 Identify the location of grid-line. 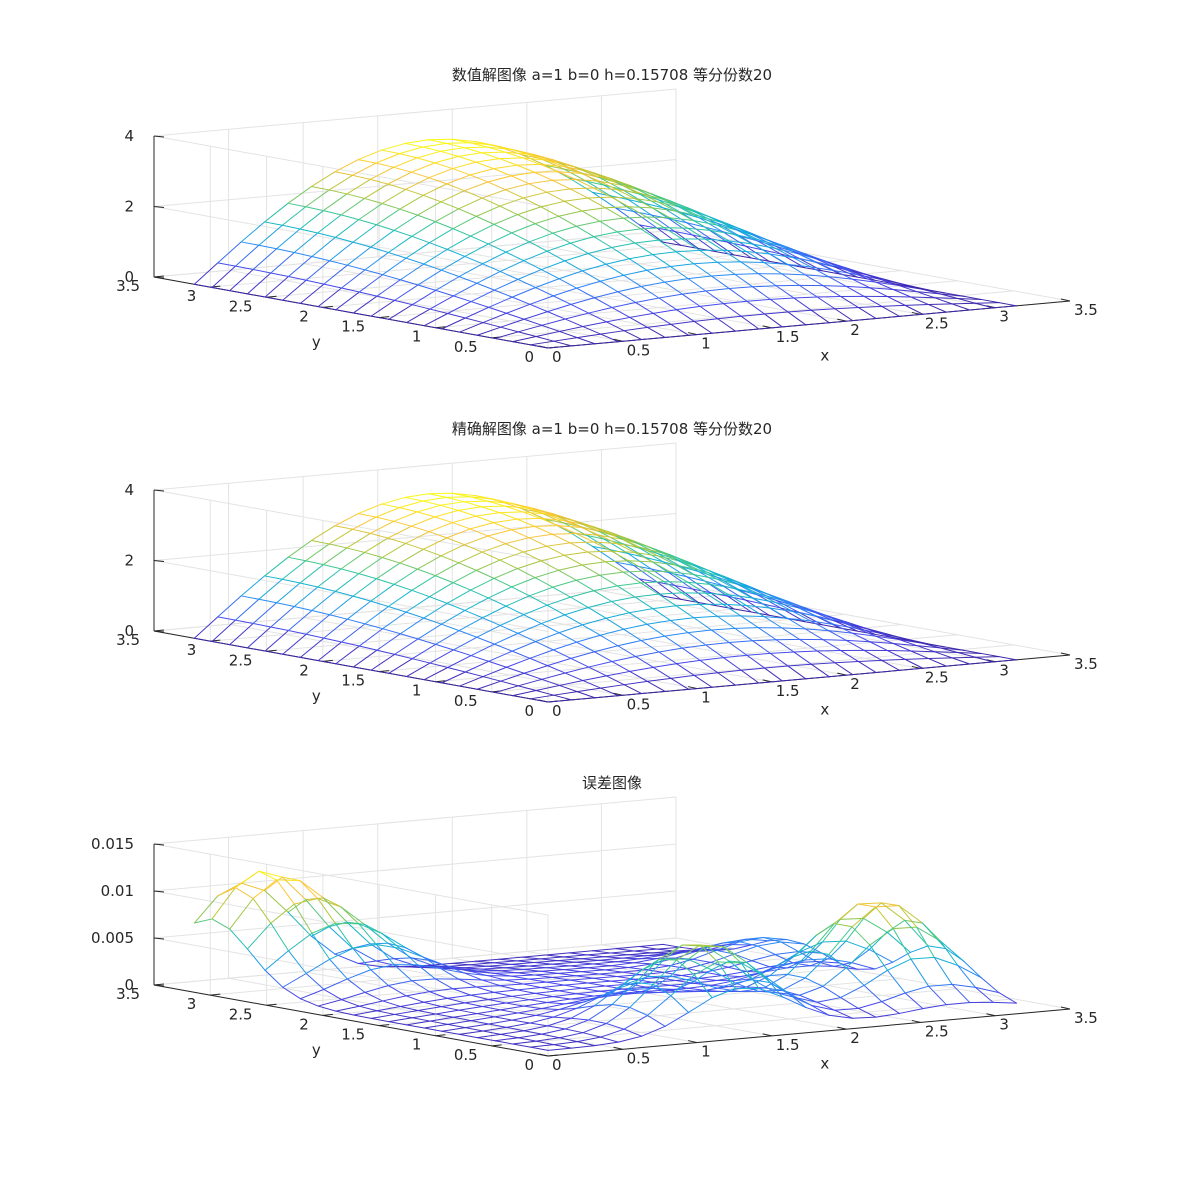
(640, 294).